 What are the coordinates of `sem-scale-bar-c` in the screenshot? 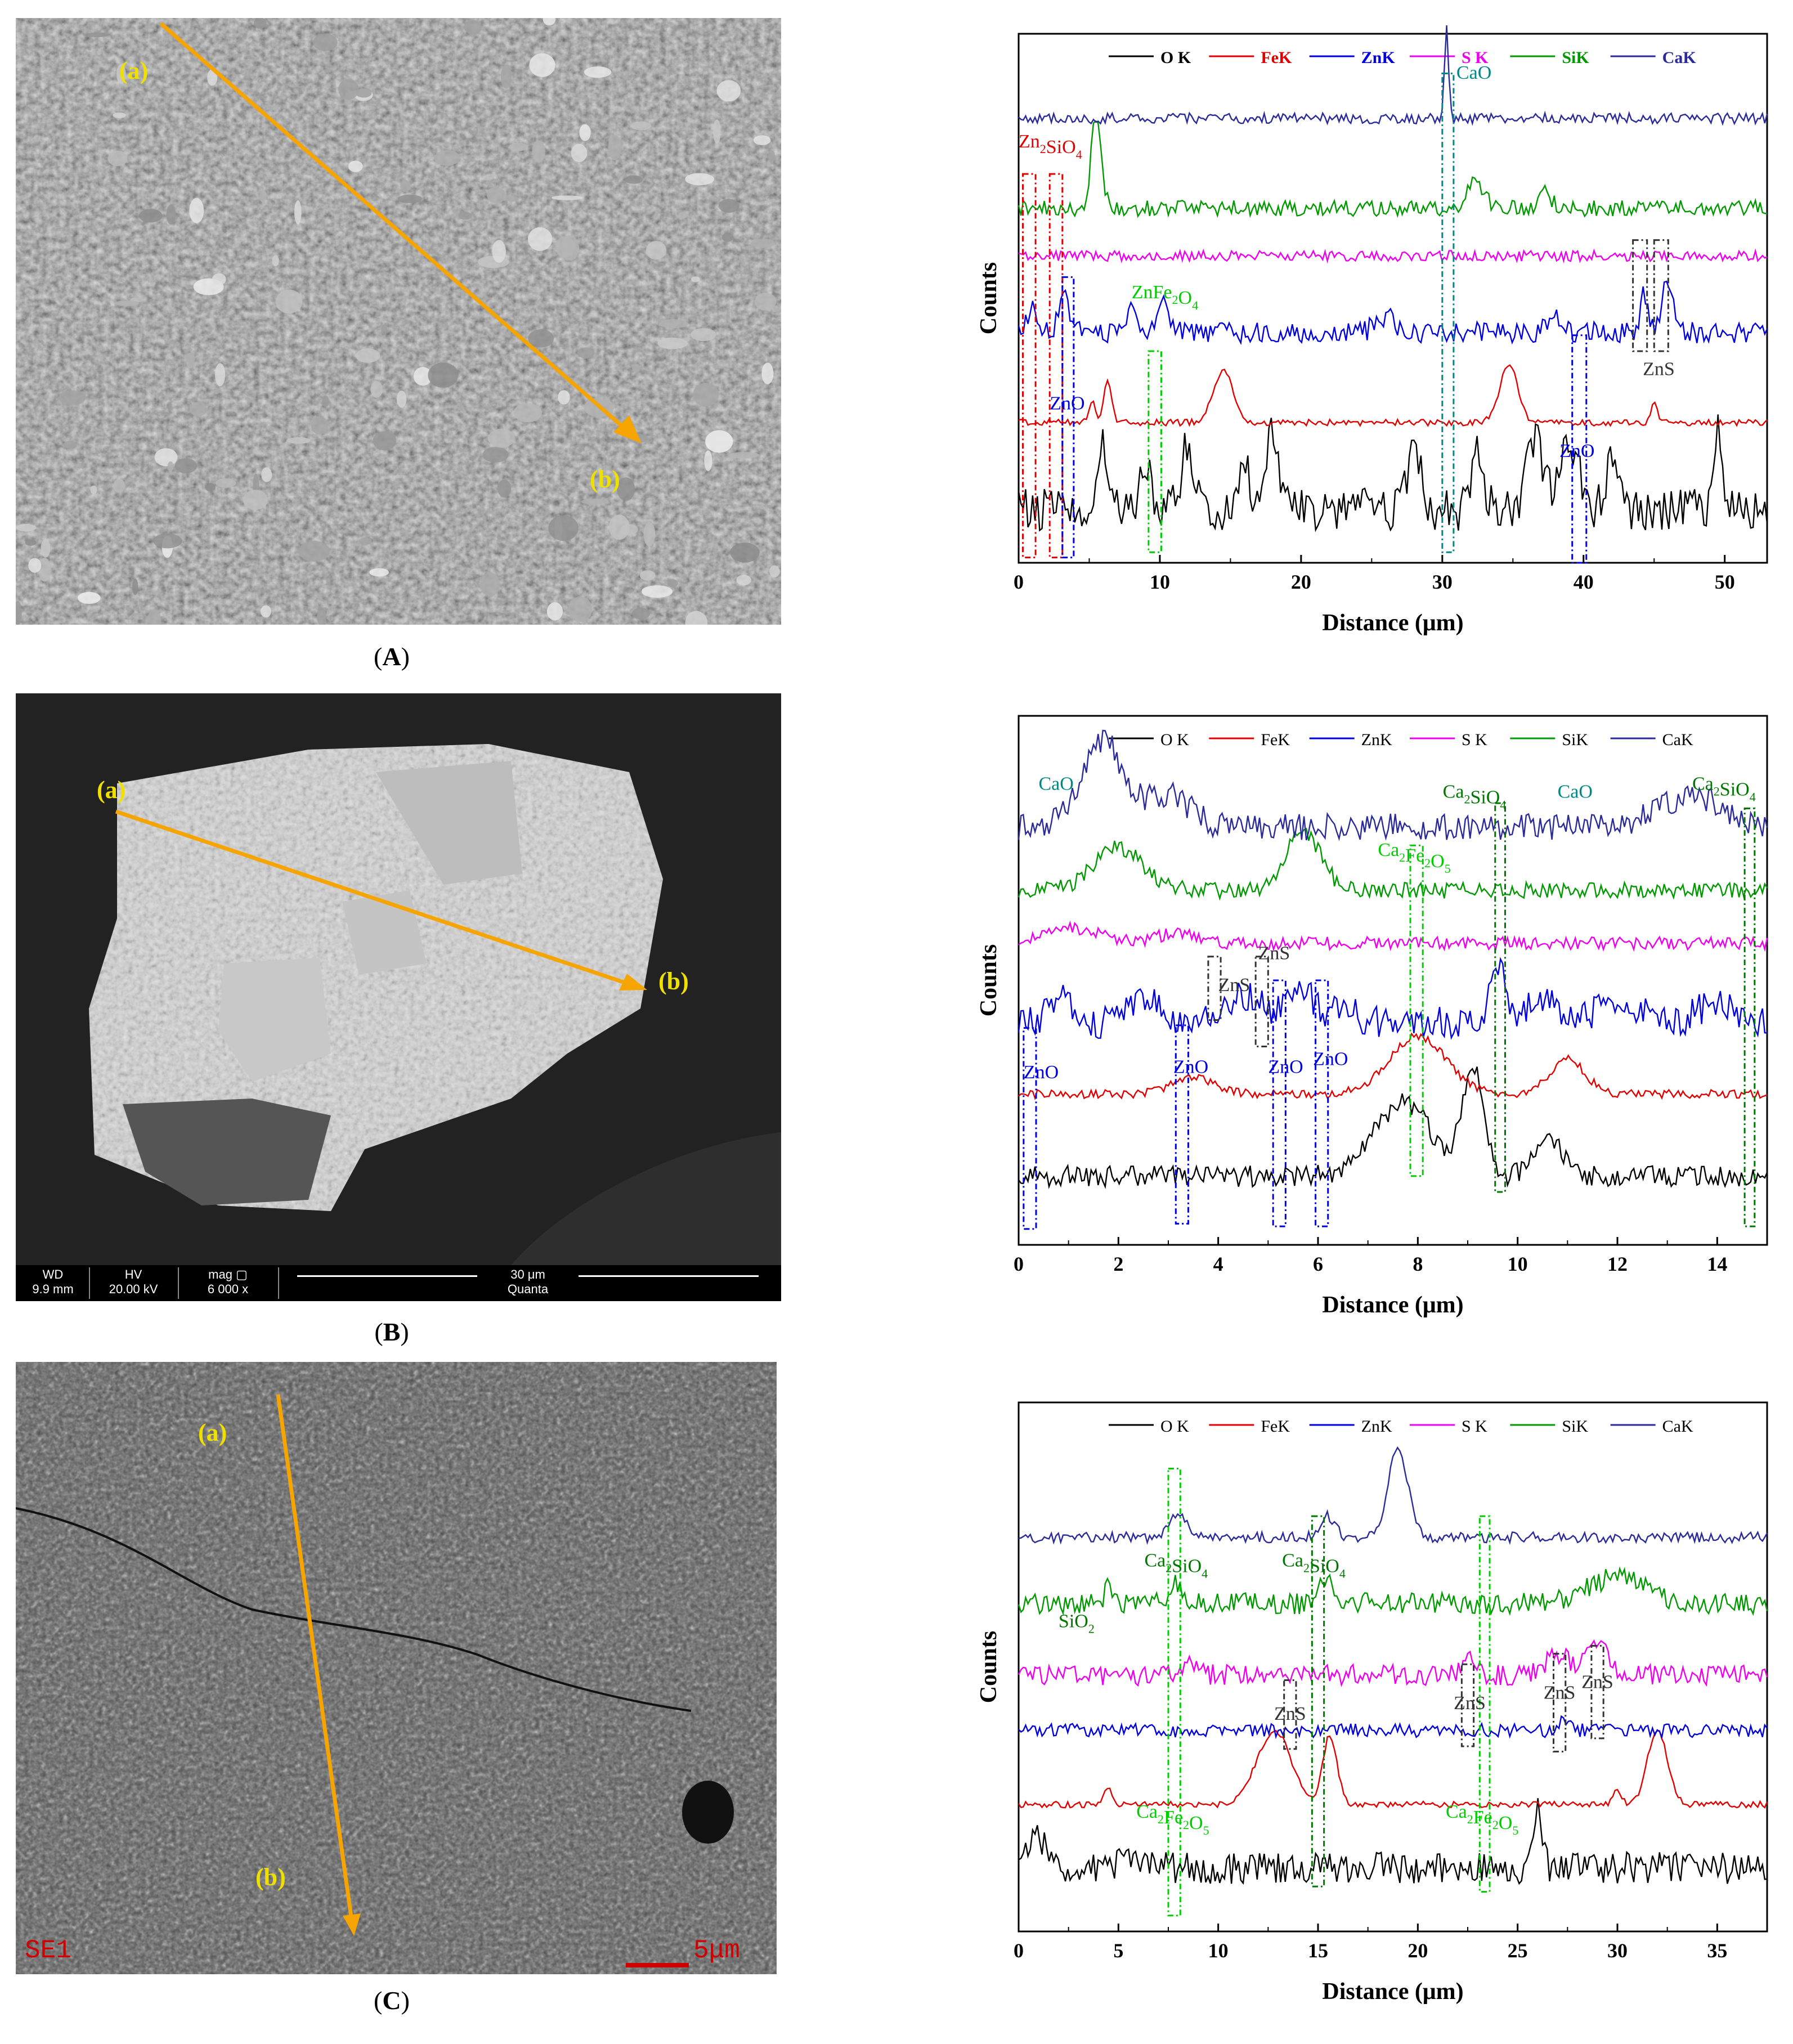 It's located at (657, 1965).